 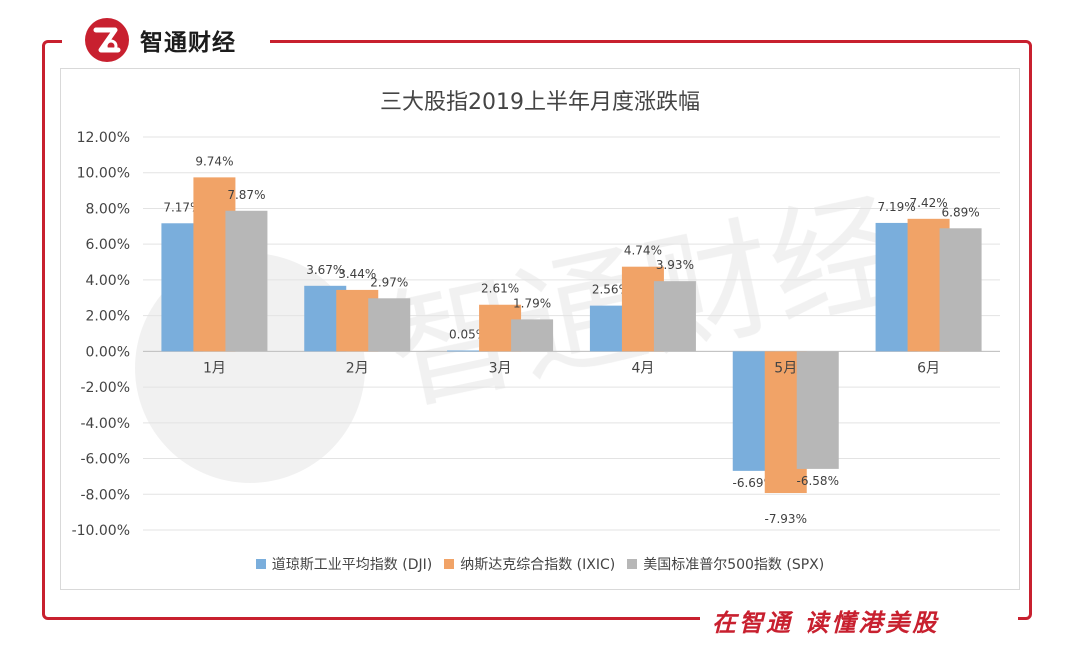 What do you see at coordinates (785, 368) in the screenshot?
I see `x-category-label: 5月` at bounding box center [785, 368].